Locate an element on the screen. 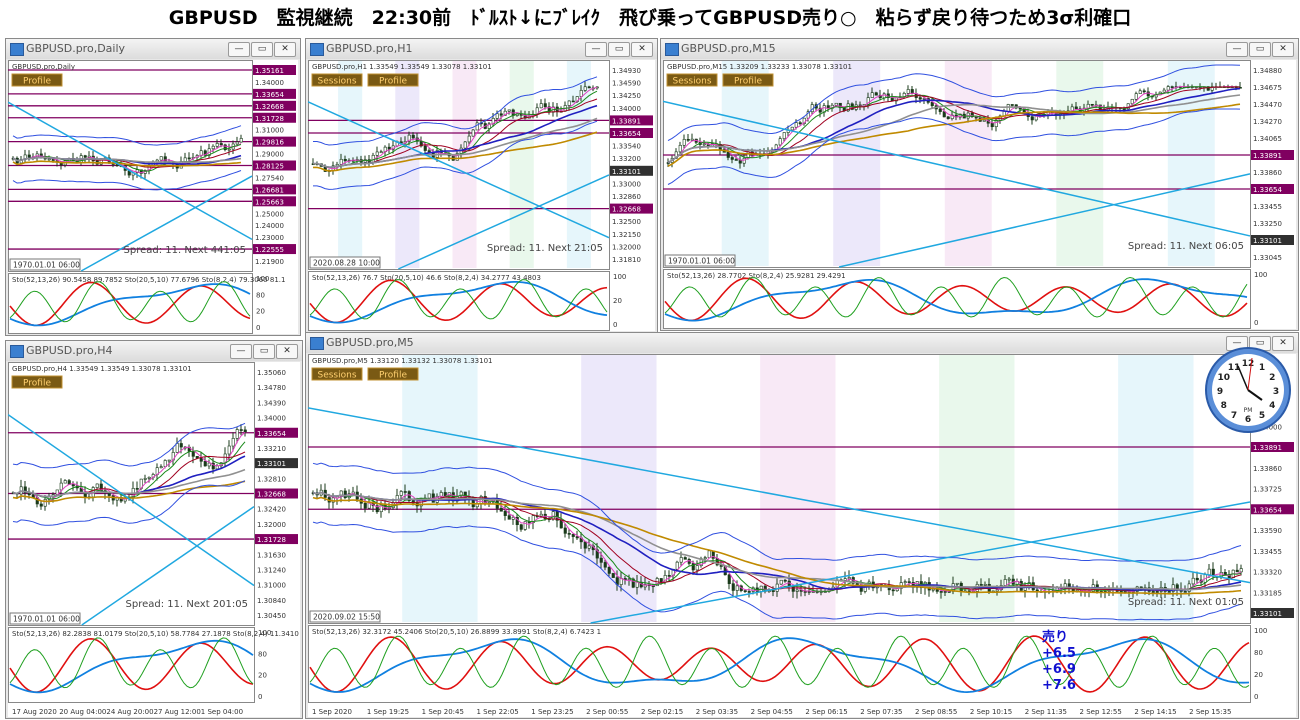  price-label: 1.23000 is located at coordinates (269, 238).